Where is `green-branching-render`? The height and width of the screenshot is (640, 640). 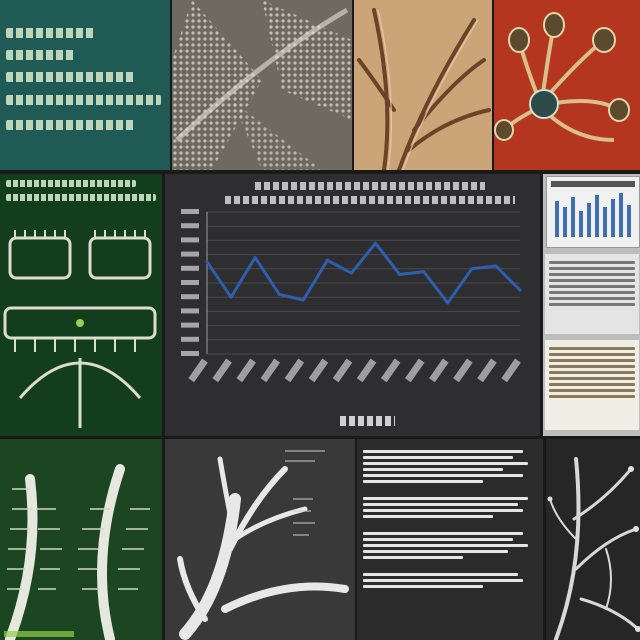
green-branching-render is located at coordinates (81, 539).